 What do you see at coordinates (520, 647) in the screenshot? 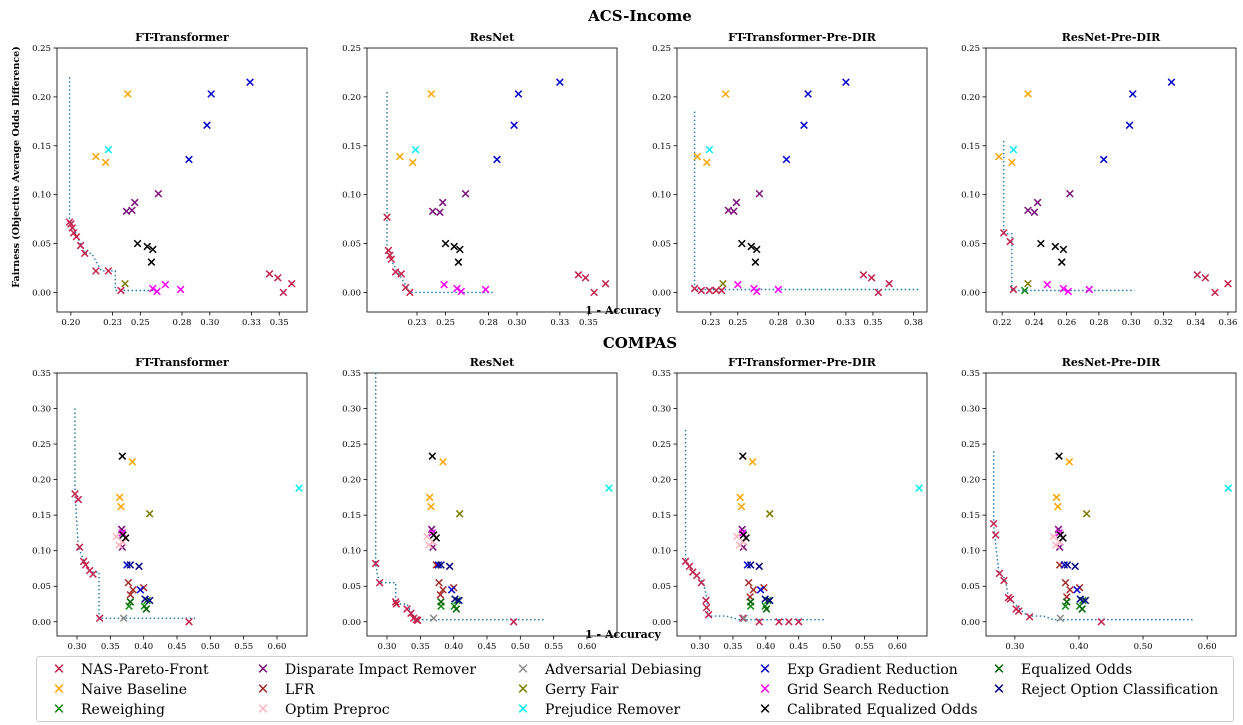
I see `x-tick-label: 0.50` at bounding box center [520, 647].